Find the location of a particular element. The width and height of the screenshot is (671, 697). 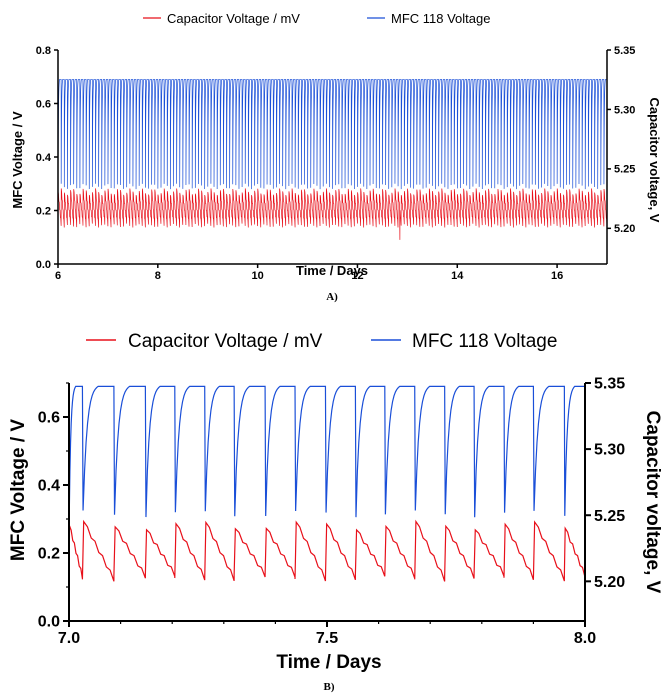

series-line-capacitor-b is located at coordinates (327, 550).